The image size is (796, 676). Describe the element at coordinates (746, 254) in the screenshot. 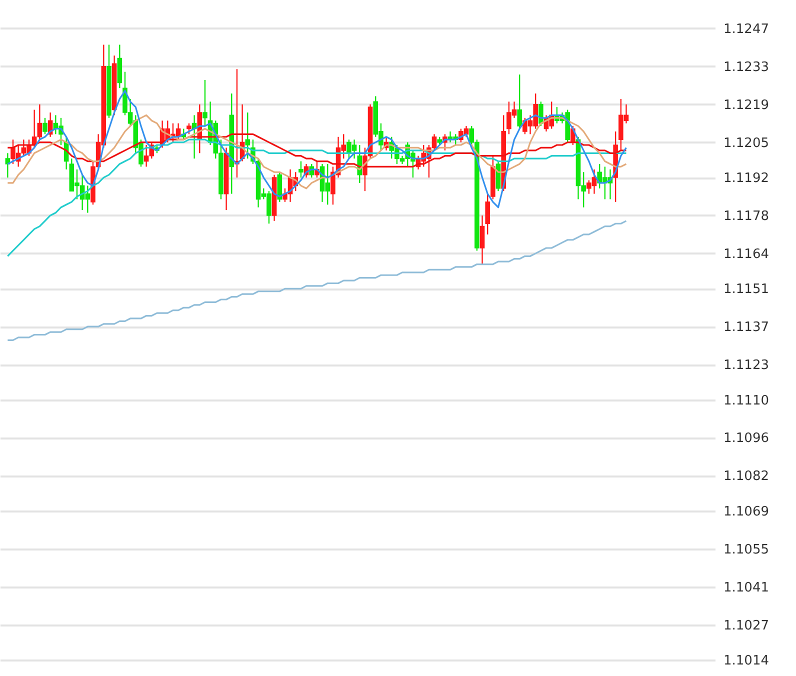

I see `y-tick-label: 1.1164` at that location.